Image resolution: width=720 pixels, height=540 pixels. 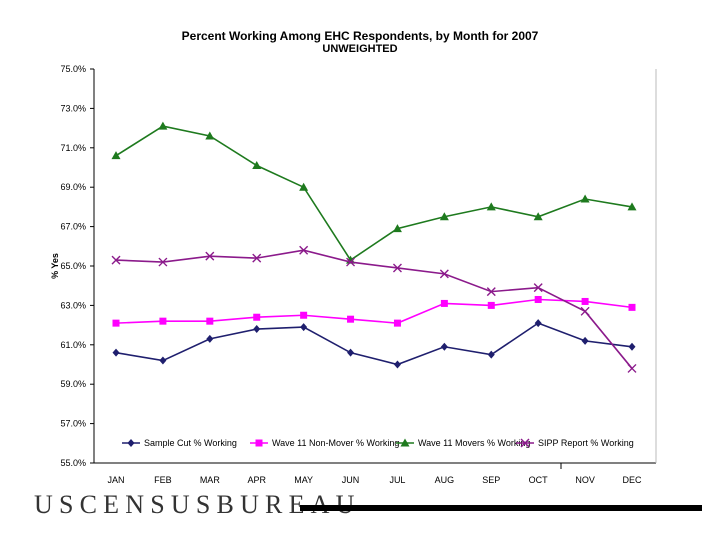 I want to click on y-tick-label: 59.0%, so click(x=73, y=384).